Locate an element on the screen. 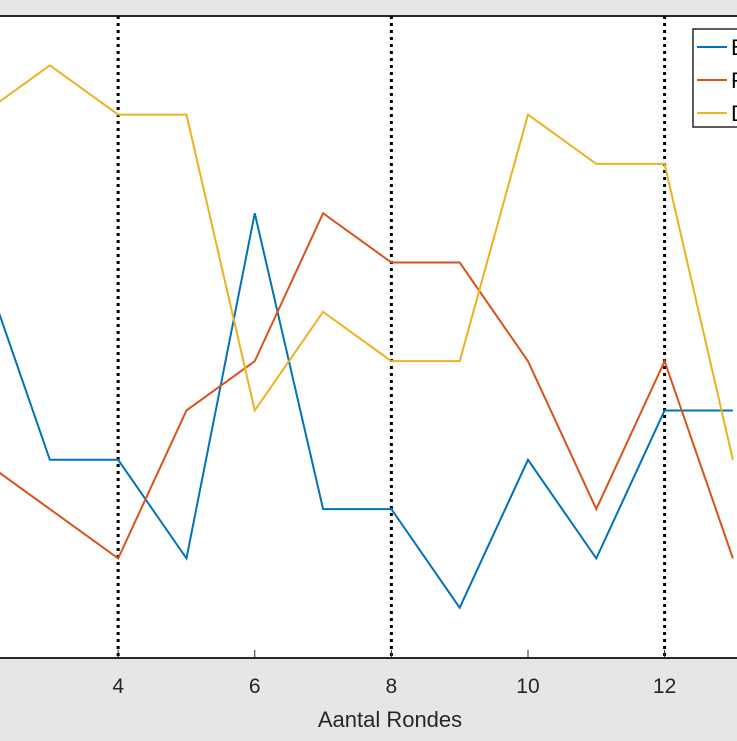  x-axis-label: Aantal Rondes is located at coordinates (390, 719).